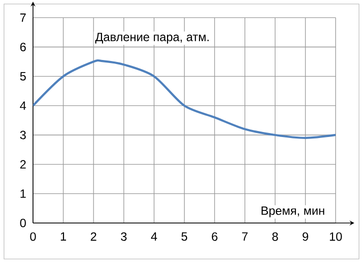  Describe the element at coordinates (63, 236) in the screenshot. I see `x-tick-label: 1` at that location.